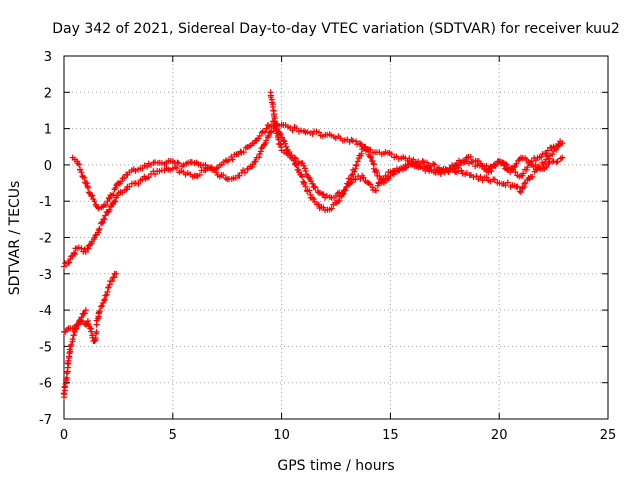 This screenshot has width=640, height=480. Describe the element at coordinates (281, 435) in the screenshot. I see `x-tick-label: 10` at that location.